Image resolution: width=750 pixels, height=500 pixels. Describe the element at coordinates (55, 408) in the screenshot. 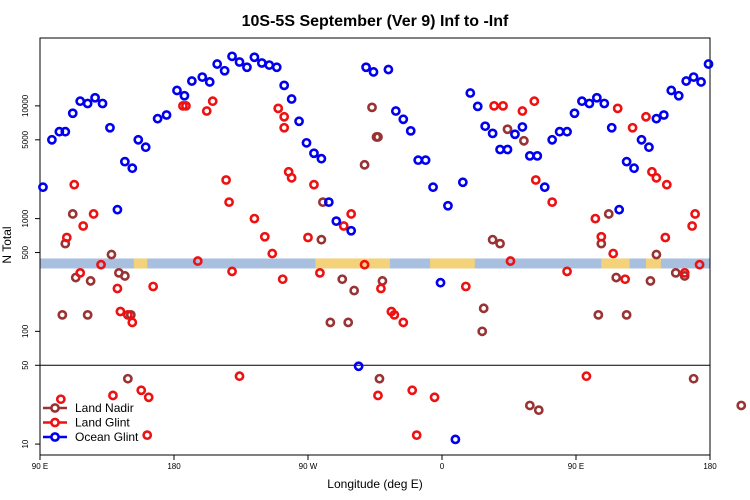

I see `land-nadir-legend-marker` at that location.